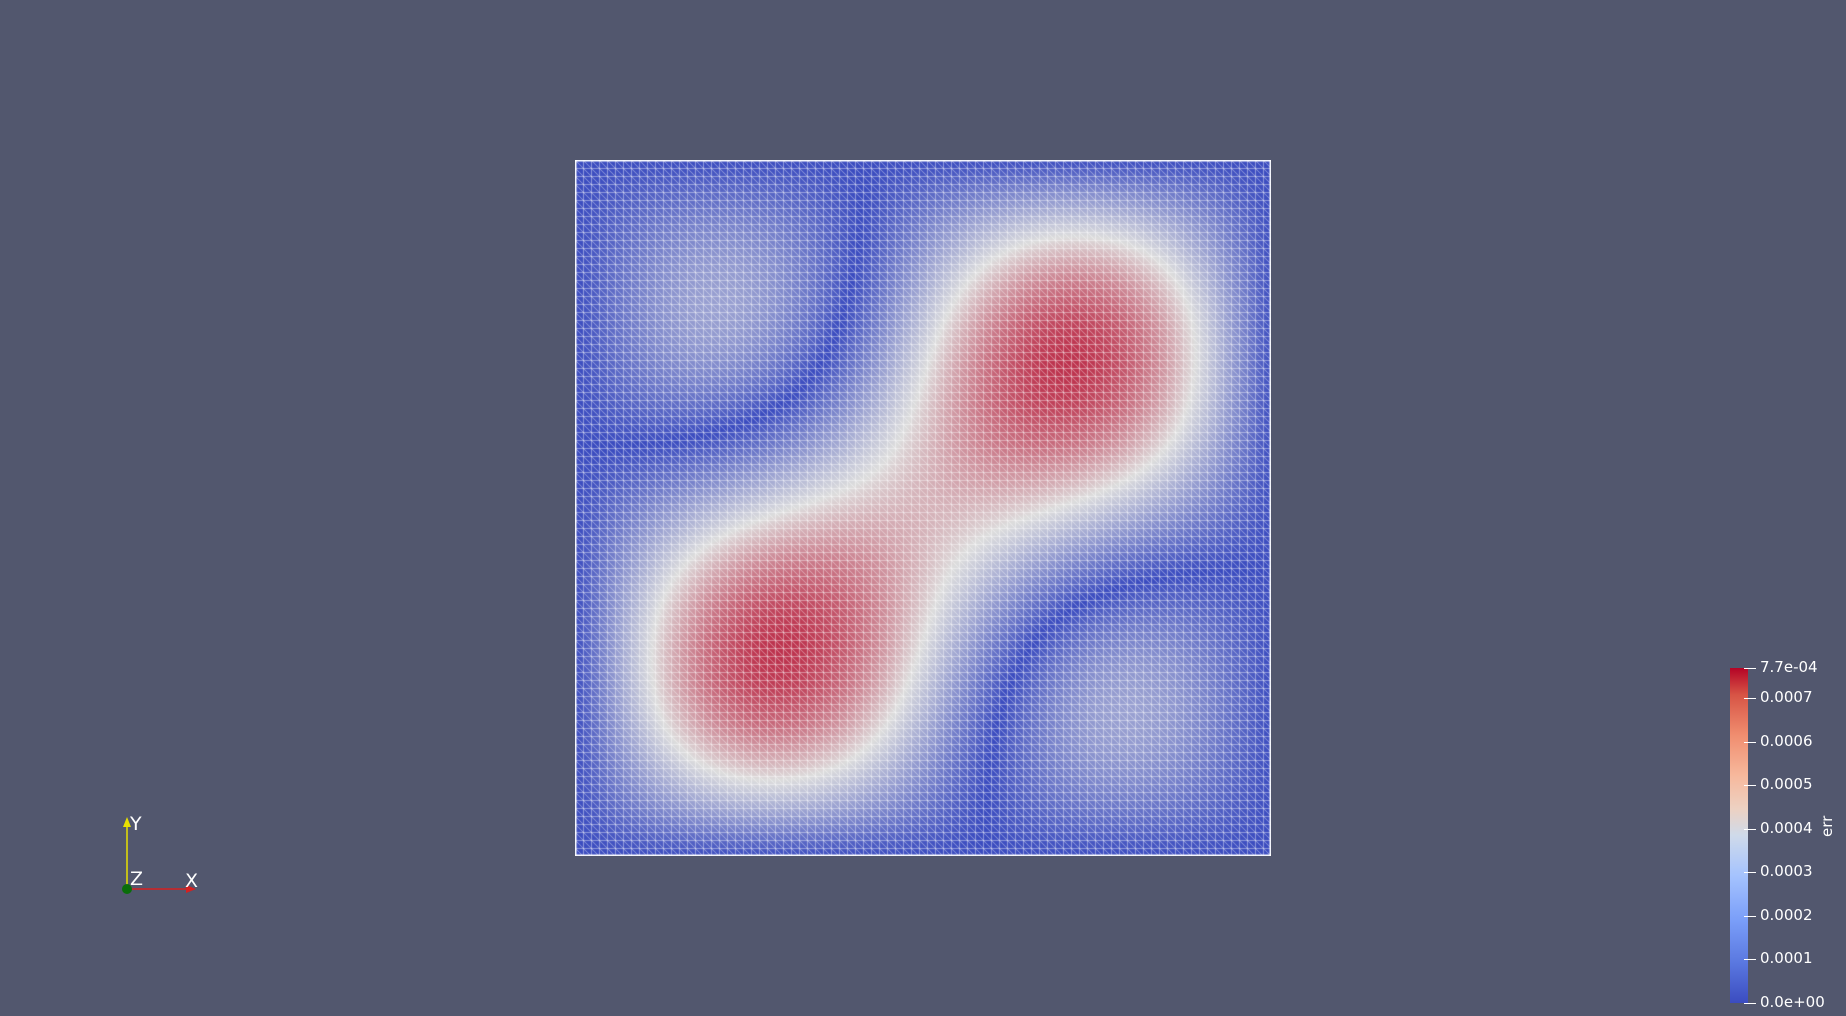 This screenshot has width=1846, height=1016. I want to click on color-legend-bar, so click(1739, 835).